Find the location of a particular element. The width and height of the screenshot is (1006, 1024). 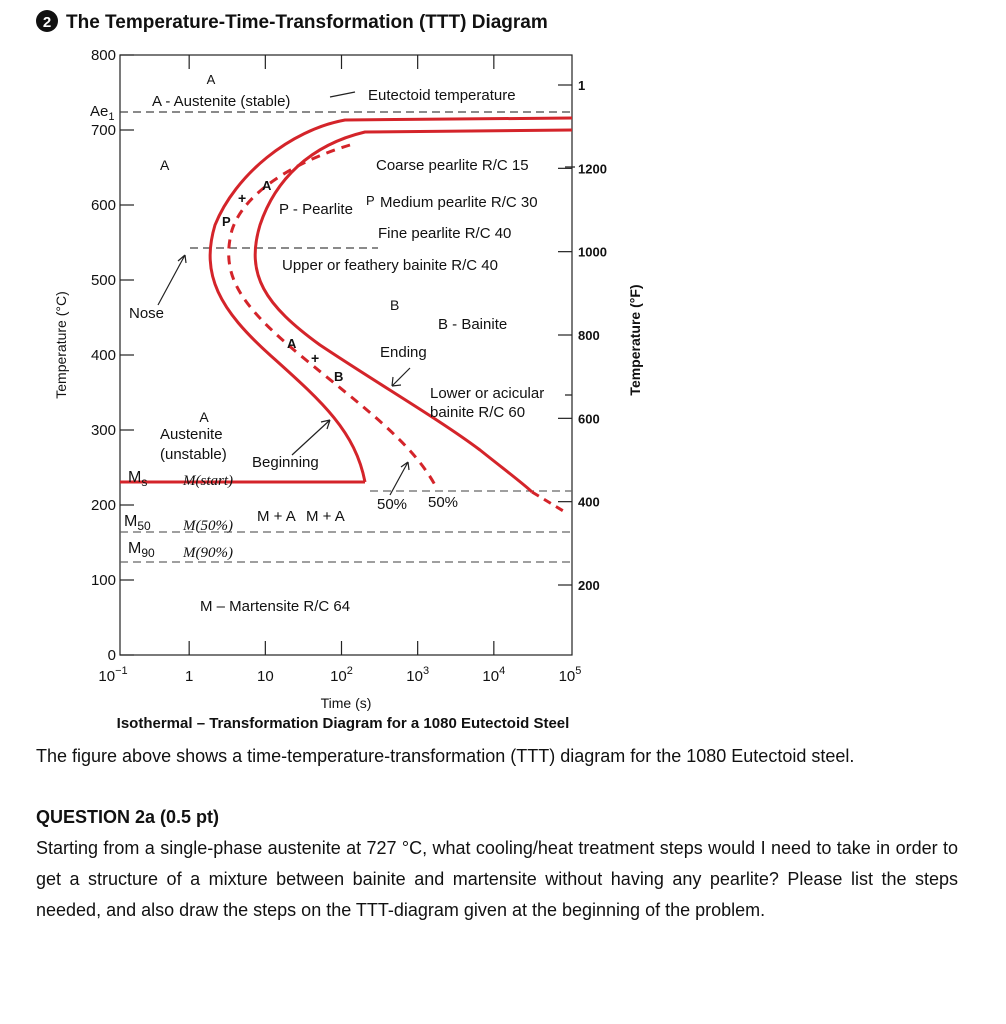

label: Beginning is located at coordinates (285, 462).